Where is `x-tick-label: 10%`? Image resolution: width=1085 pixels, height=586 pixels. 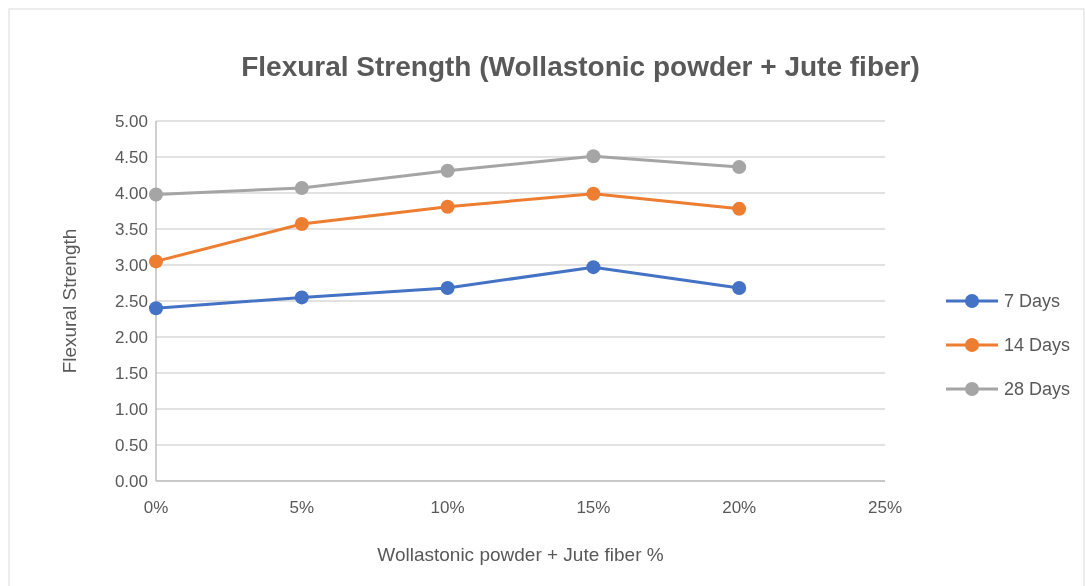 x-tick-label: 10% is located at coordinates (447, 507).